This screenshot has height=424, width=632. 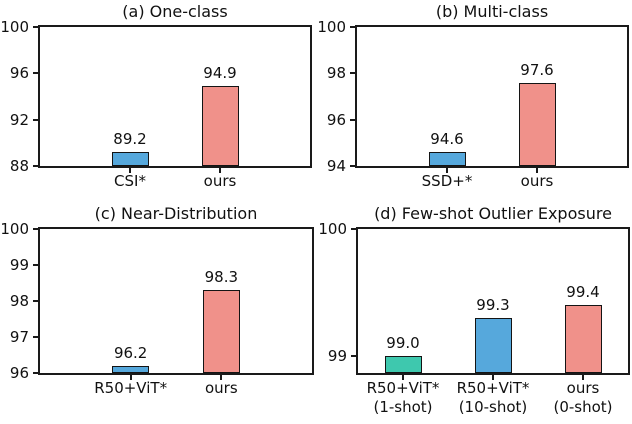 I want to click on x-tick-label: R50+ViT* (1-shot), so click(x=403, y=397).